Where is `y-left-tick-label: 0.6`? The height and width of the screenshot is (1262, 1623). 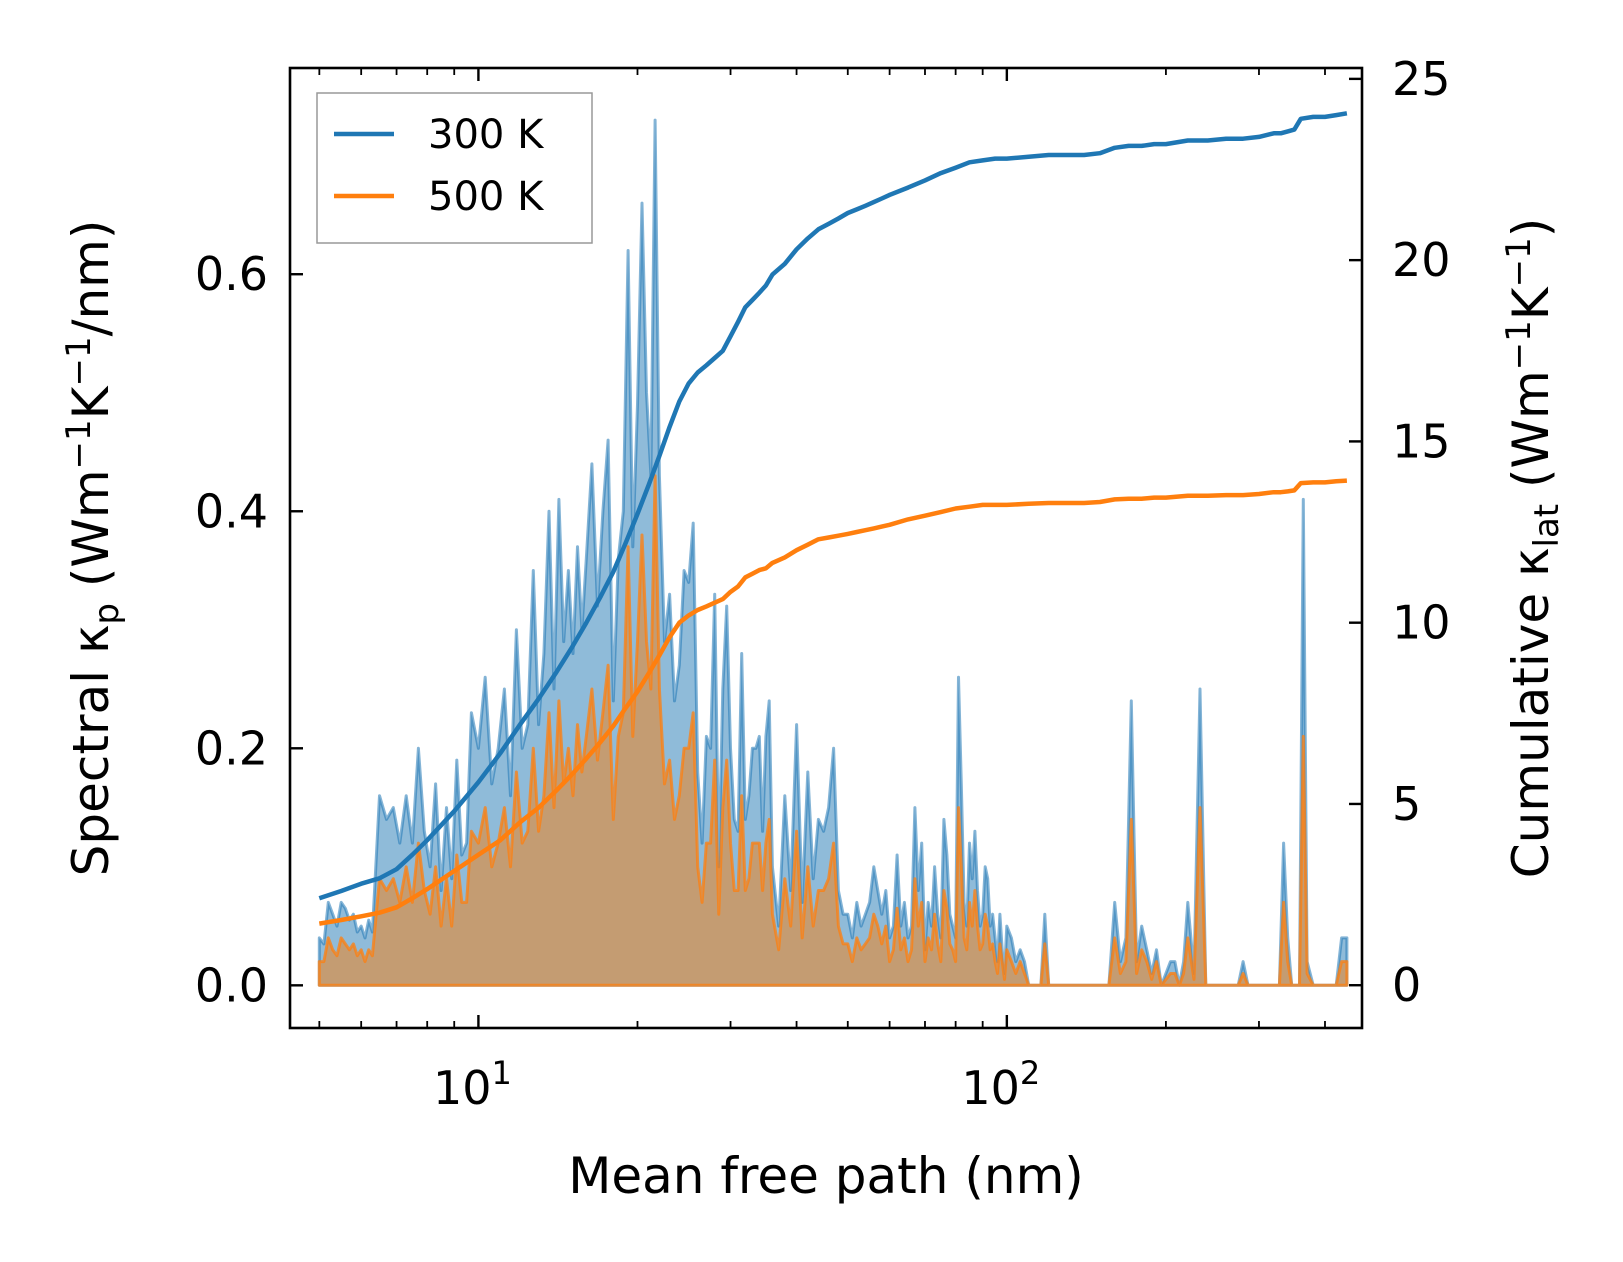 y-left-tick-label: 0.6 is located at coordinates (231, 274).